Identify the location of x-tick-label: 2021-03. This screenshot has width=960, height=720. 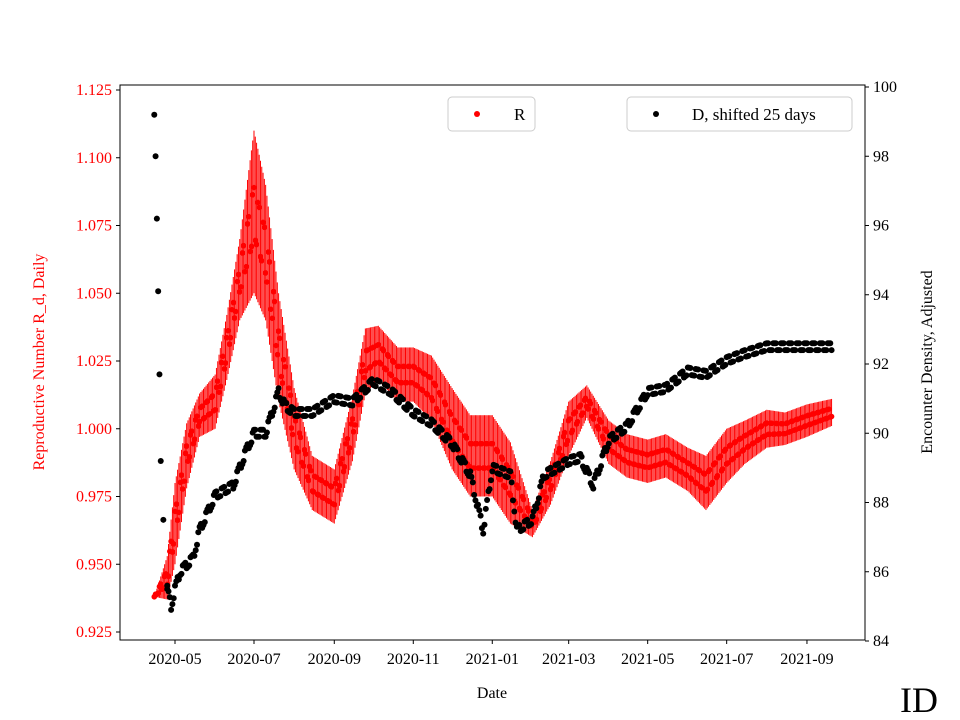
(568, 659).